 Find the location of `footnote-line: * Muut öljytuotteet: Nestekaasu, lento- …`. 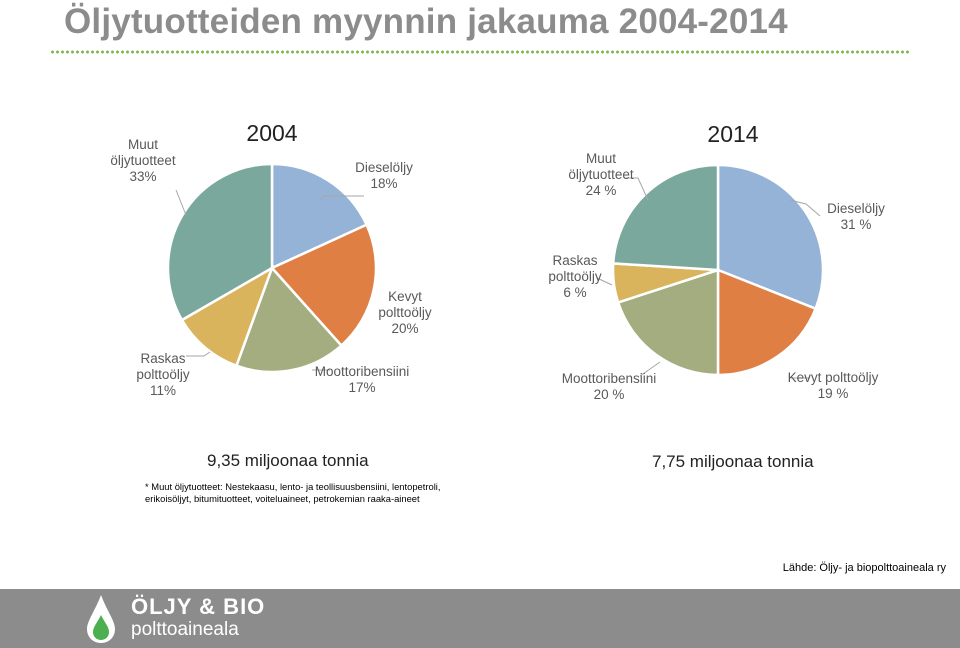

footnote-line: * Muut öljytuotteet: Nestekaasu, lento- … is located at coordinates (293, 486).